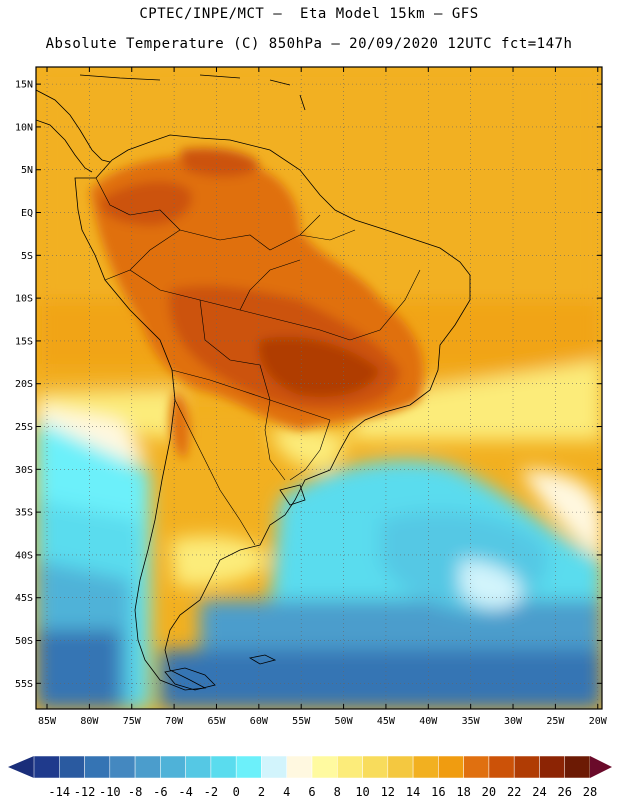  What do you see at coordinates (89, 721) in the screenshot?
I see `longitude-tick-label: 80W` at bounding box center [89, 721].